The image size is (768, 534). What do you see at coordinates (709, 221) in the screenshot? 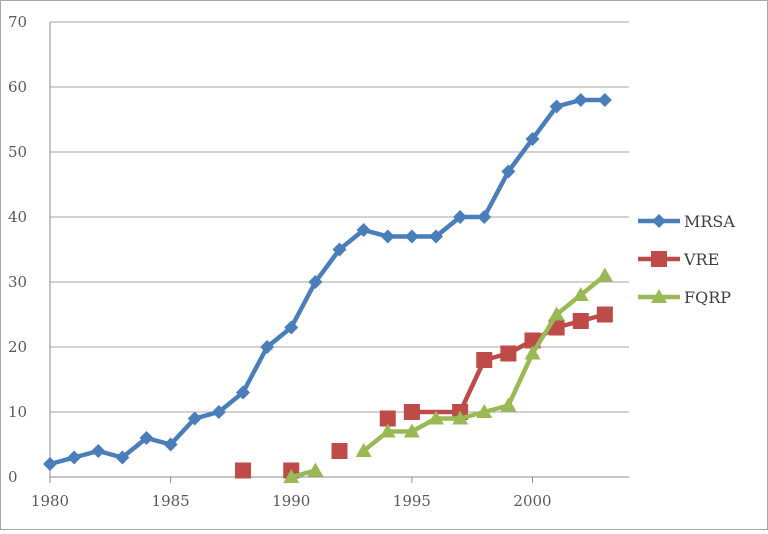
I see `legend-label: MRSA` at bounding box center [709, 221].